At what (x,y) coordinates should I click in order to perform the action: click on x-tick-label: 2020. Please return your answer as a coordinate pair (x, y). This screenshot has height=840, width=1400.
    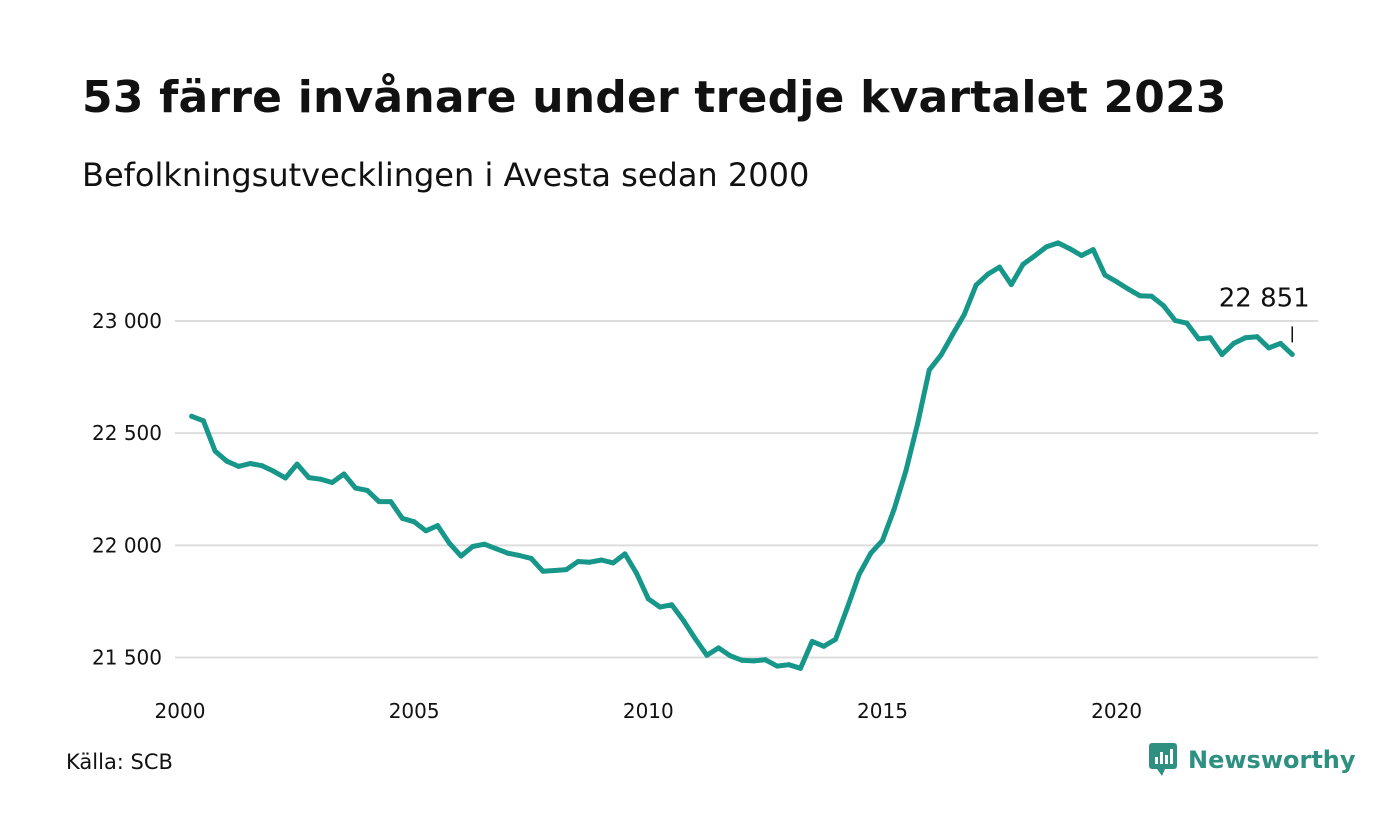
    Looking at the image, I should click on (1116, 711).